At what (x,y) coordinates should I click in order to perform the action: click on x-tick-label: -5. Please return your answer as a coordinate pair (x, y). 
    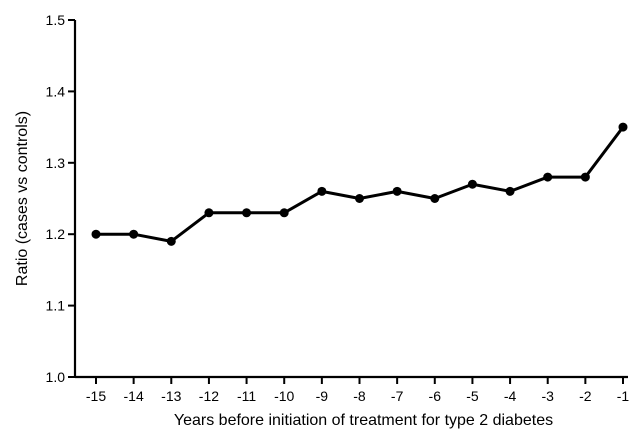
    Looking at the image, I should click on (472, 396).